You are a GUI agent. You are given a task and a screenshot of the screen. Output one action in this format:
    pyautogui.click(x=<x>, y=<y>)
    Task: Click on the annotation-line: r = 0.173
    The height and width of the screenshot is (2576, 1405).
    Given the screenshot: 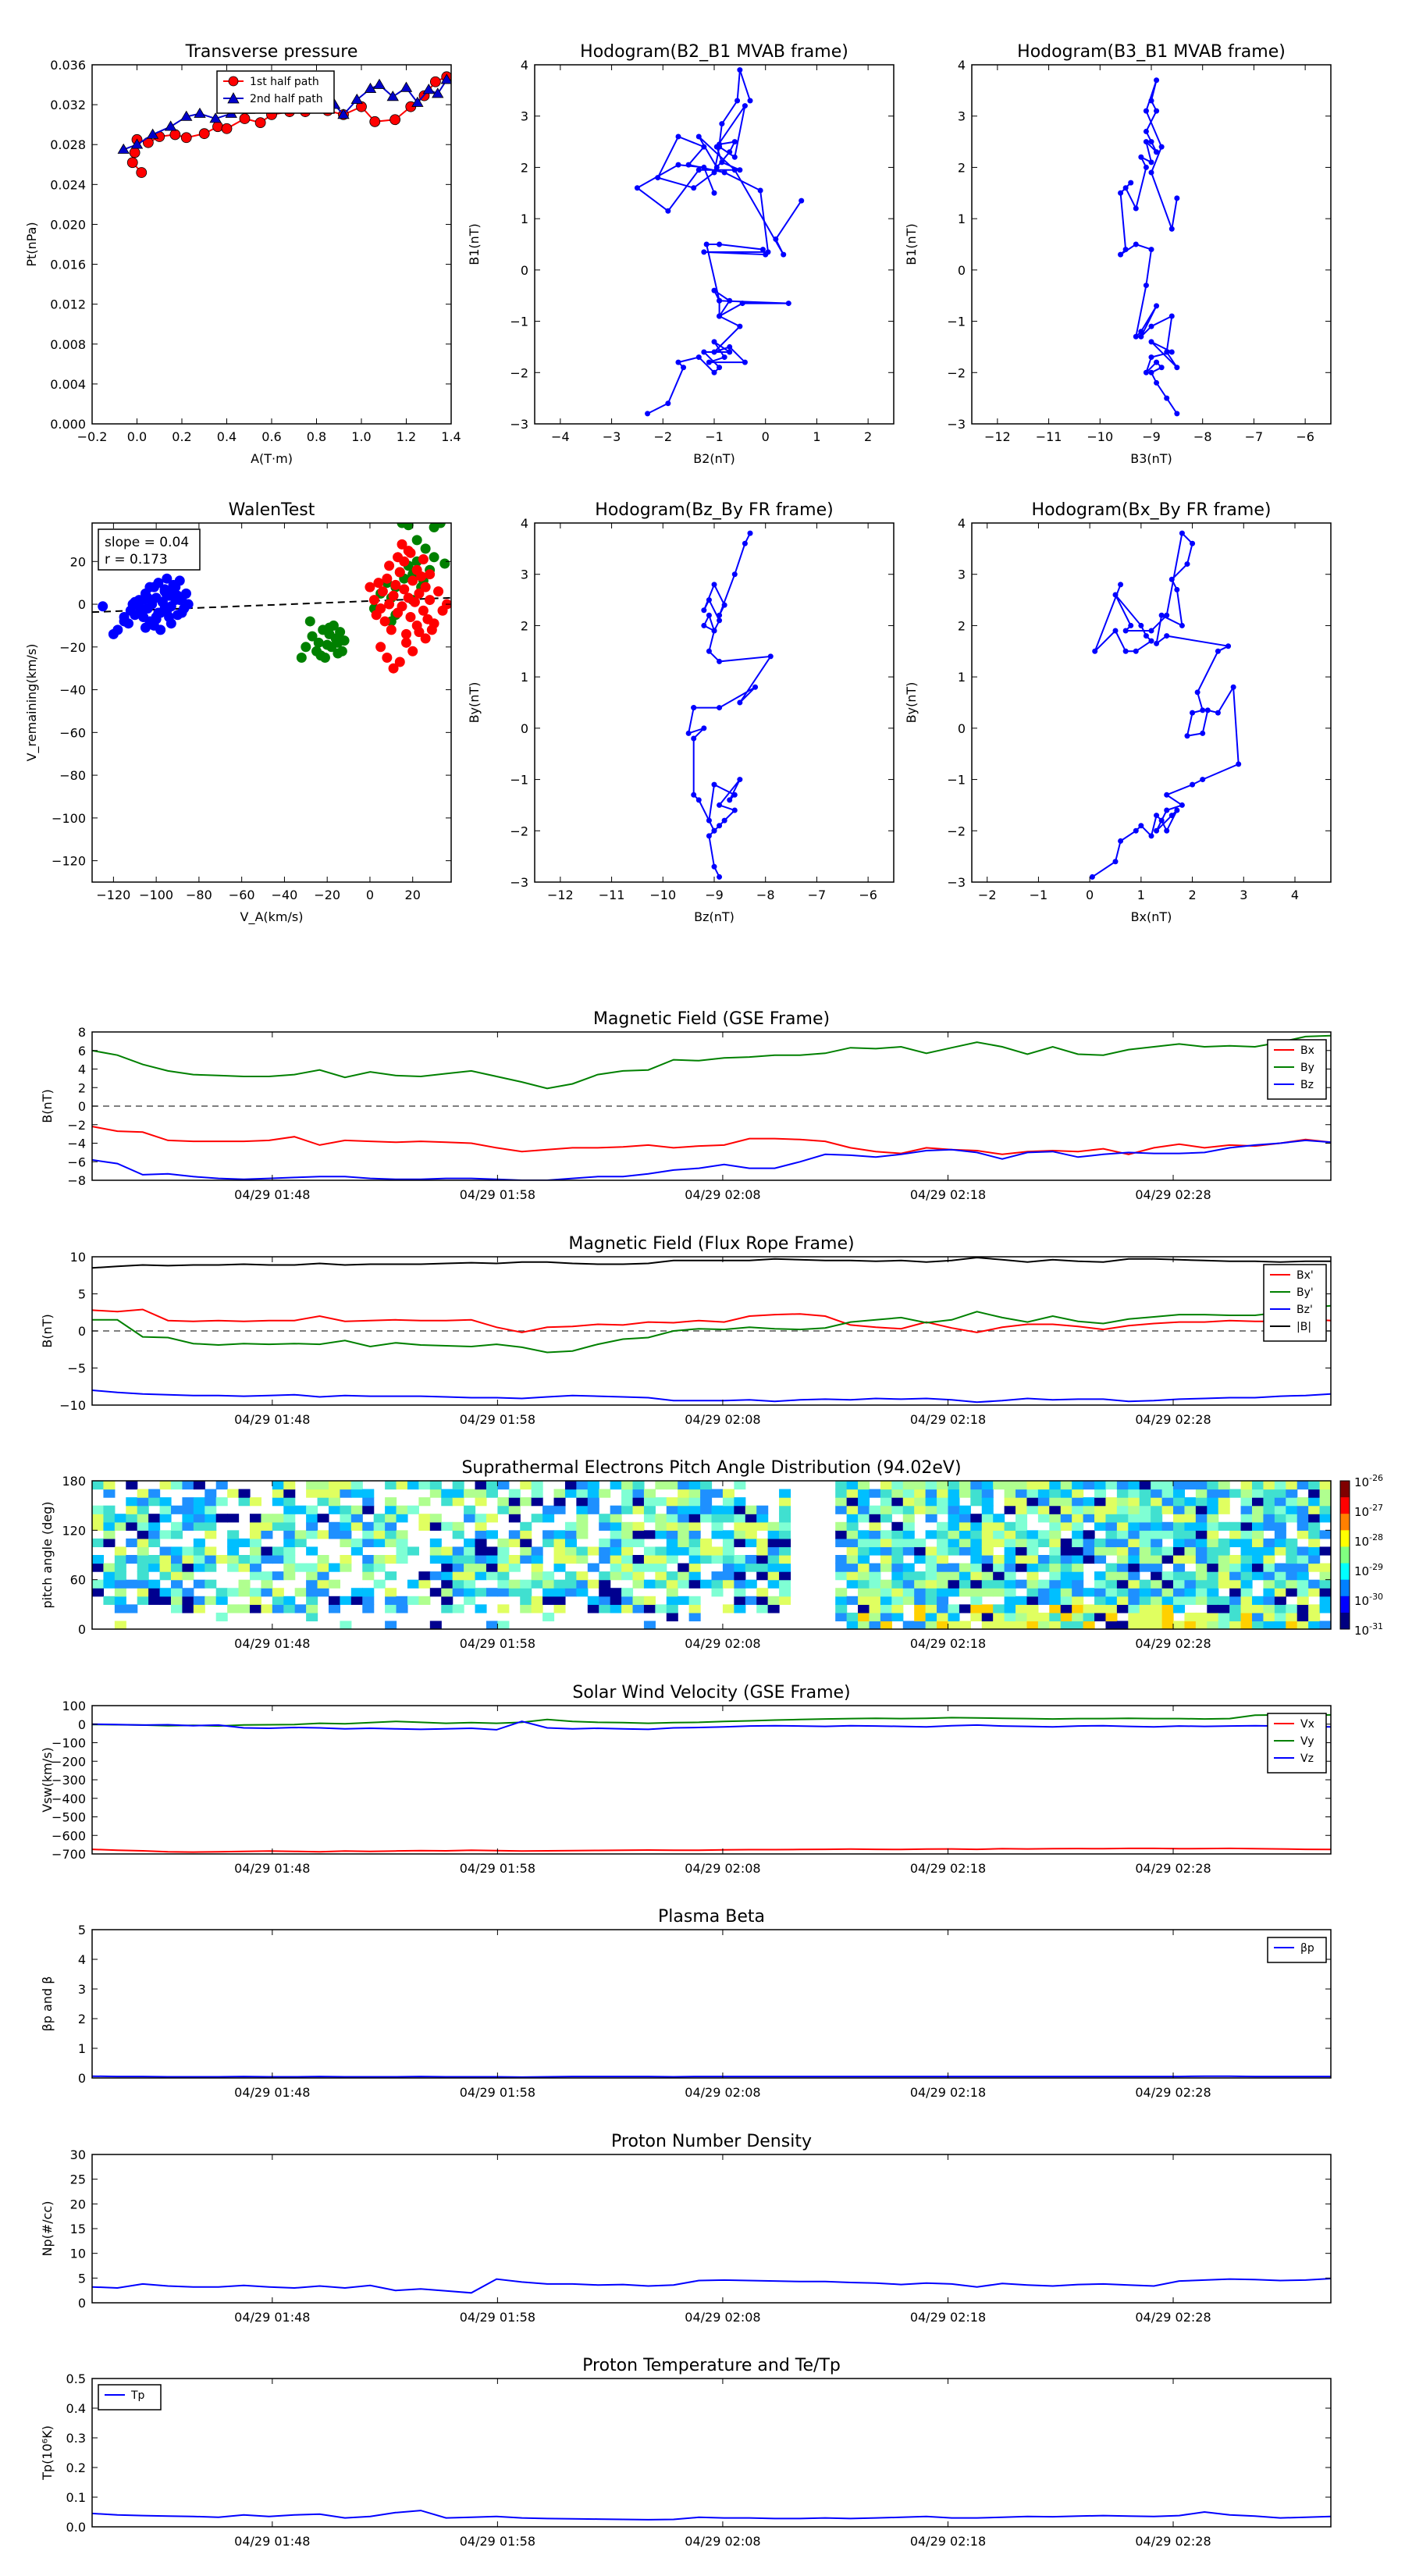 What is the action you would take?
    pyautogui.click(x=136, y=560)
    